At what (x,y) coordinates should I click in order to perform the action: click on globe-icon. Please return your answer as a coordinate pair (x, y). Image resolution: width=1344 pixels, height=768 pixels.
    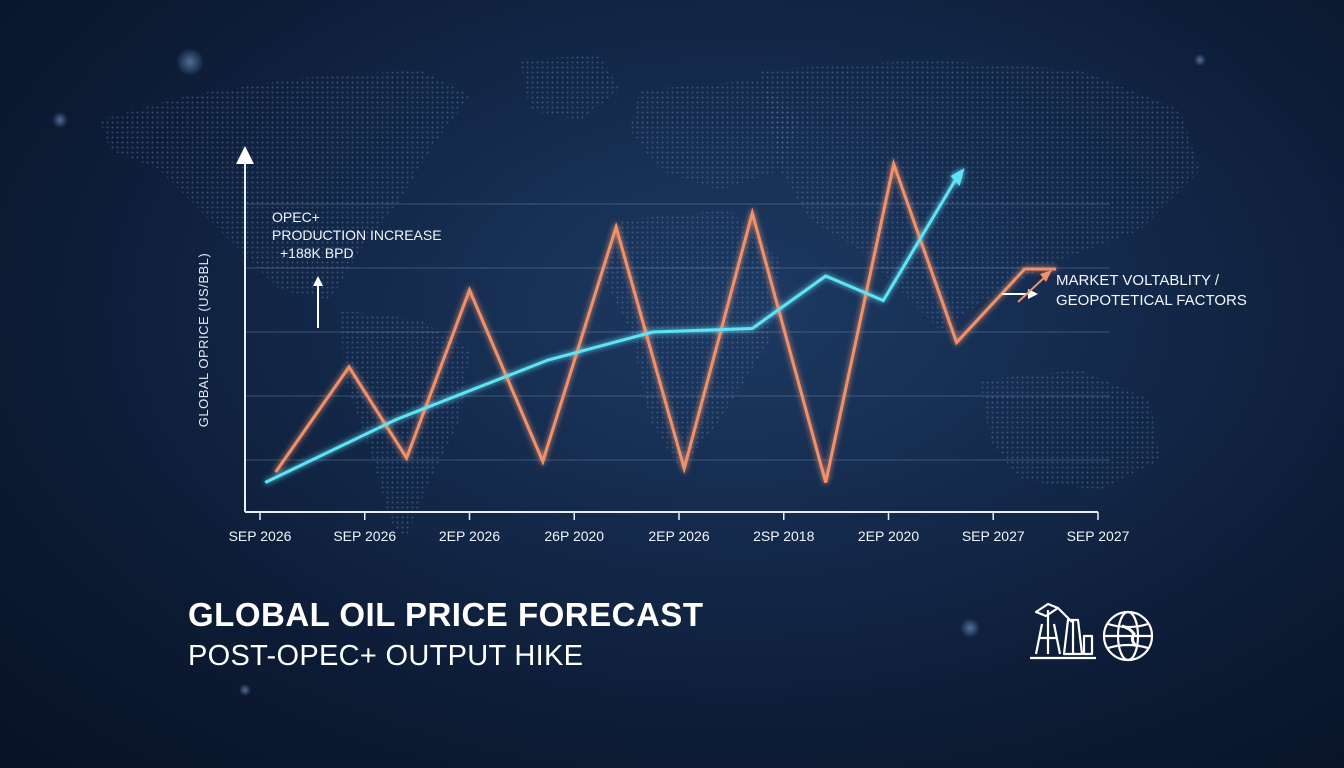
    Looking at the image, I should click on (1128, 636).